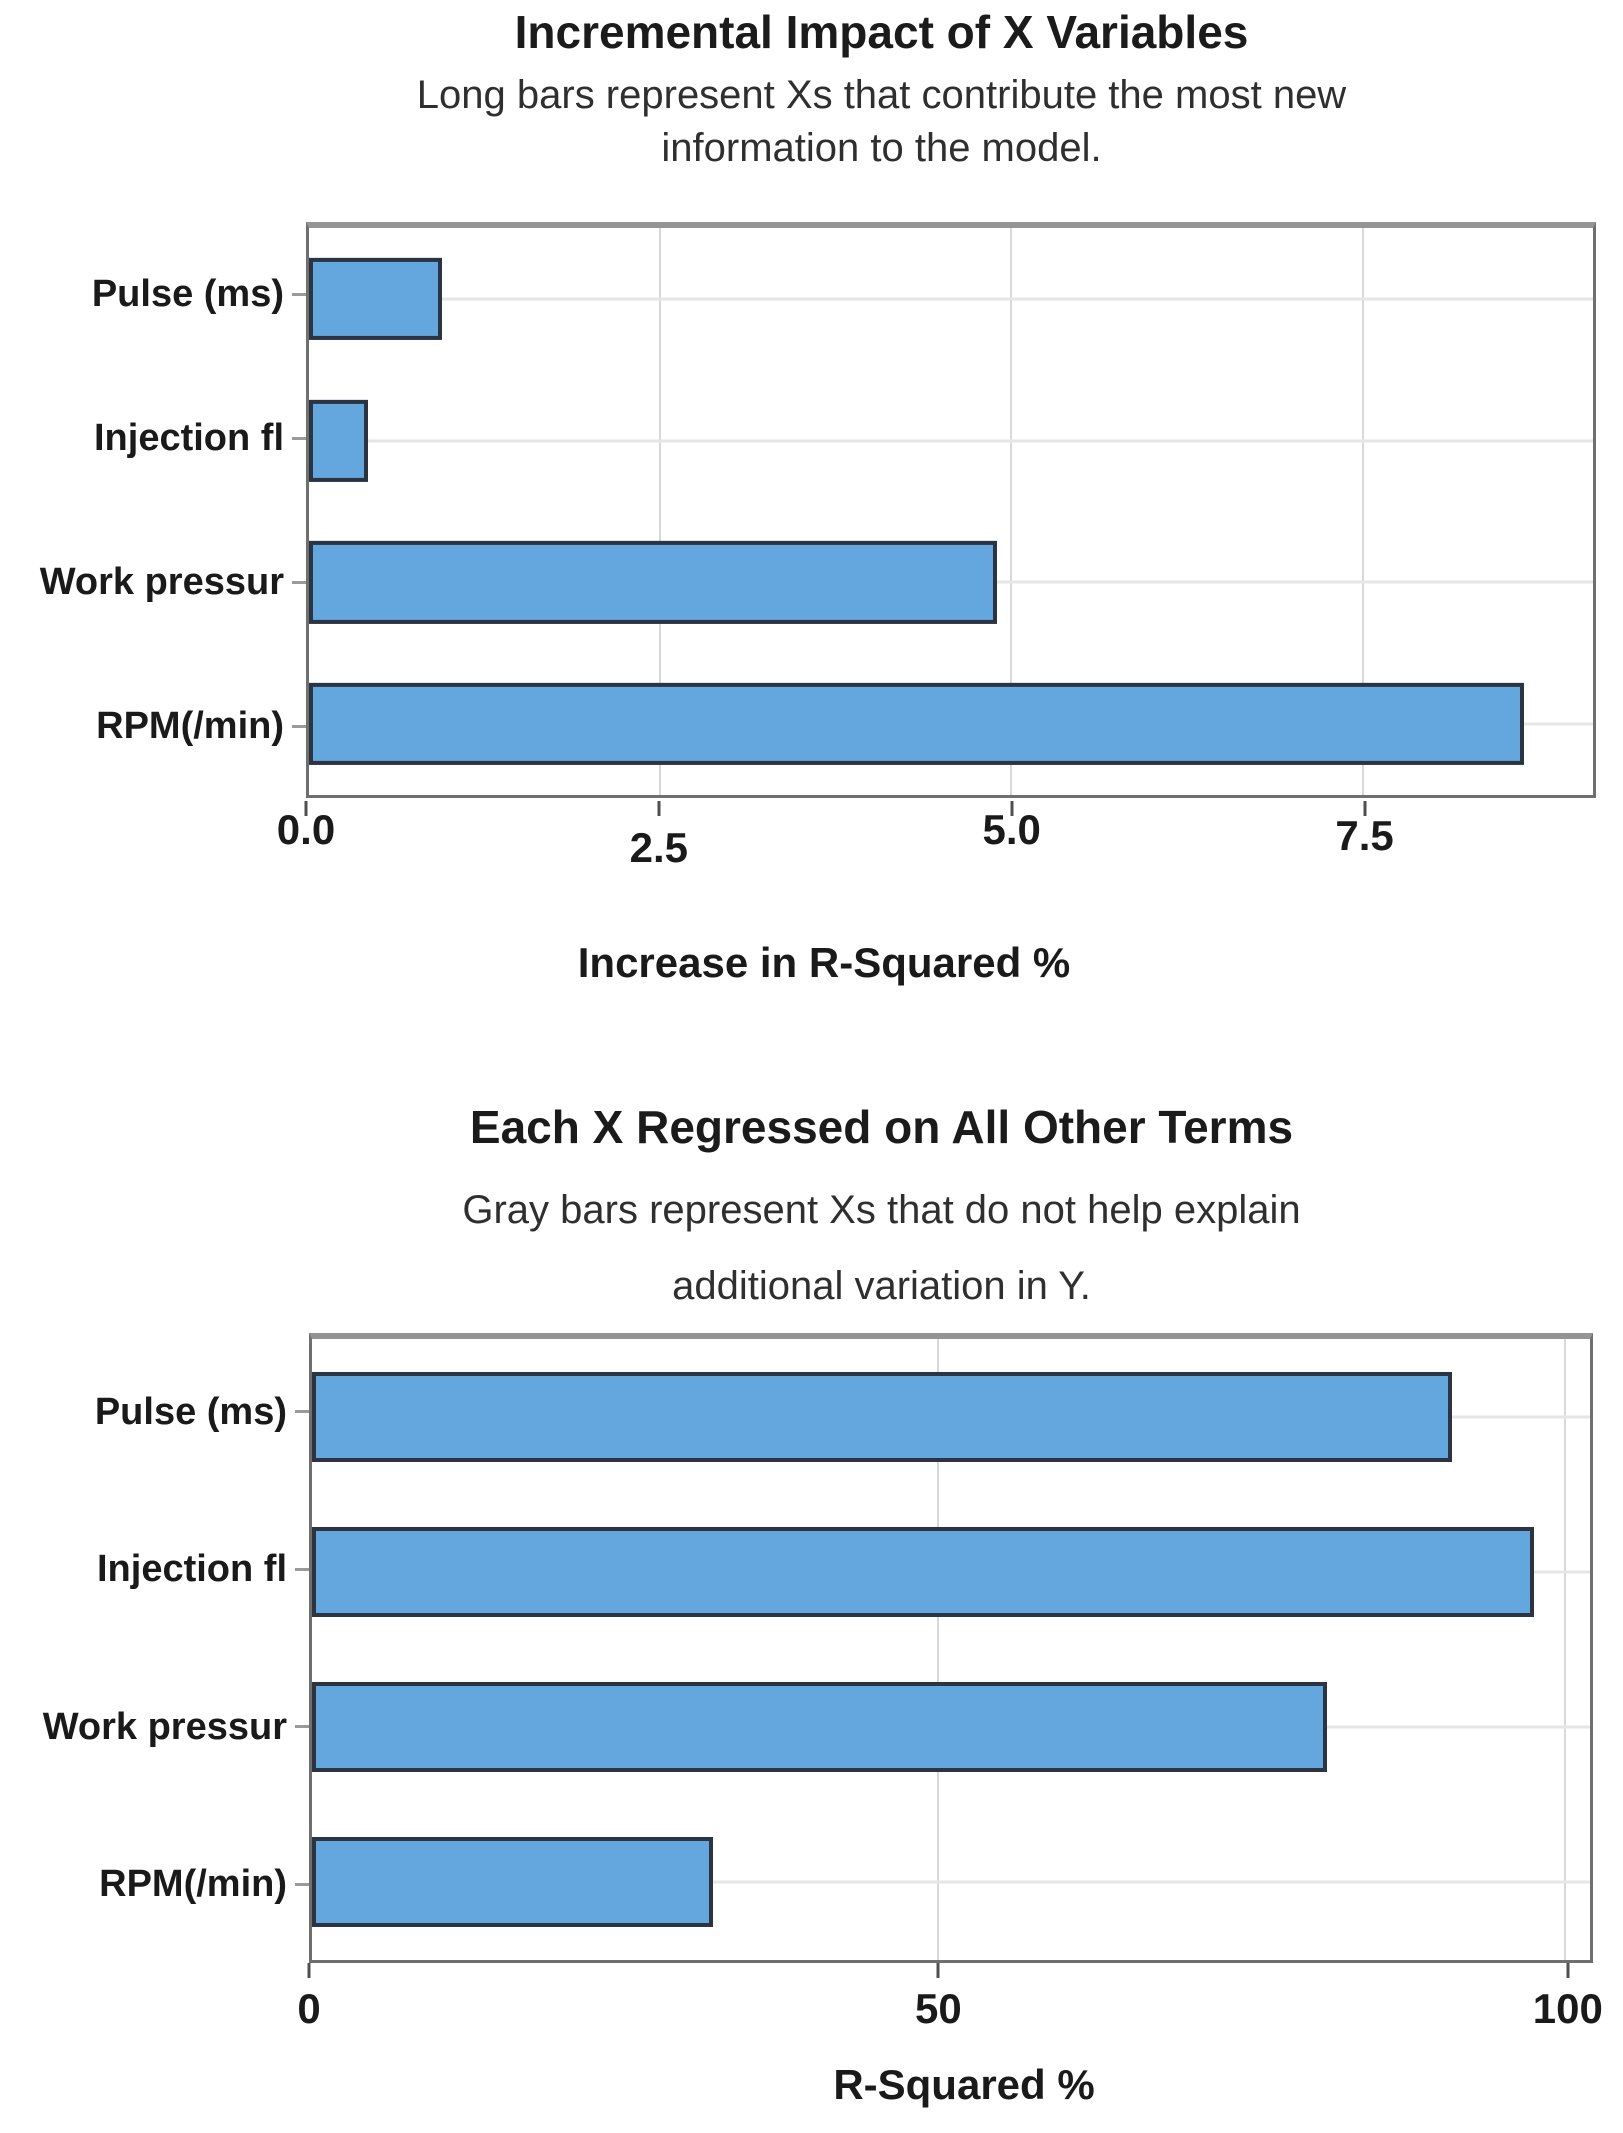 The width and height of the screenshot is (1623, 2133). What do you see at coordinates (964, 2084) in the screenshot?
I see `x-axis-title: R-Squared %` at bounding box center [964, 2084].